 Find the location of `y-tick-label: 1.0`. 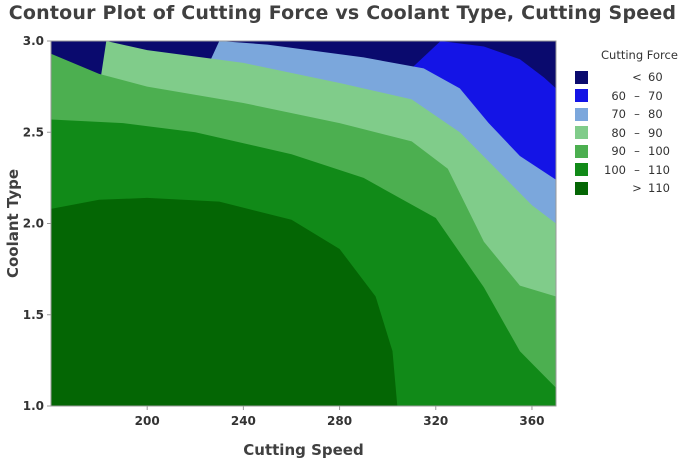

y-tick-label: 1.0 is located at coordinates (33, 406).